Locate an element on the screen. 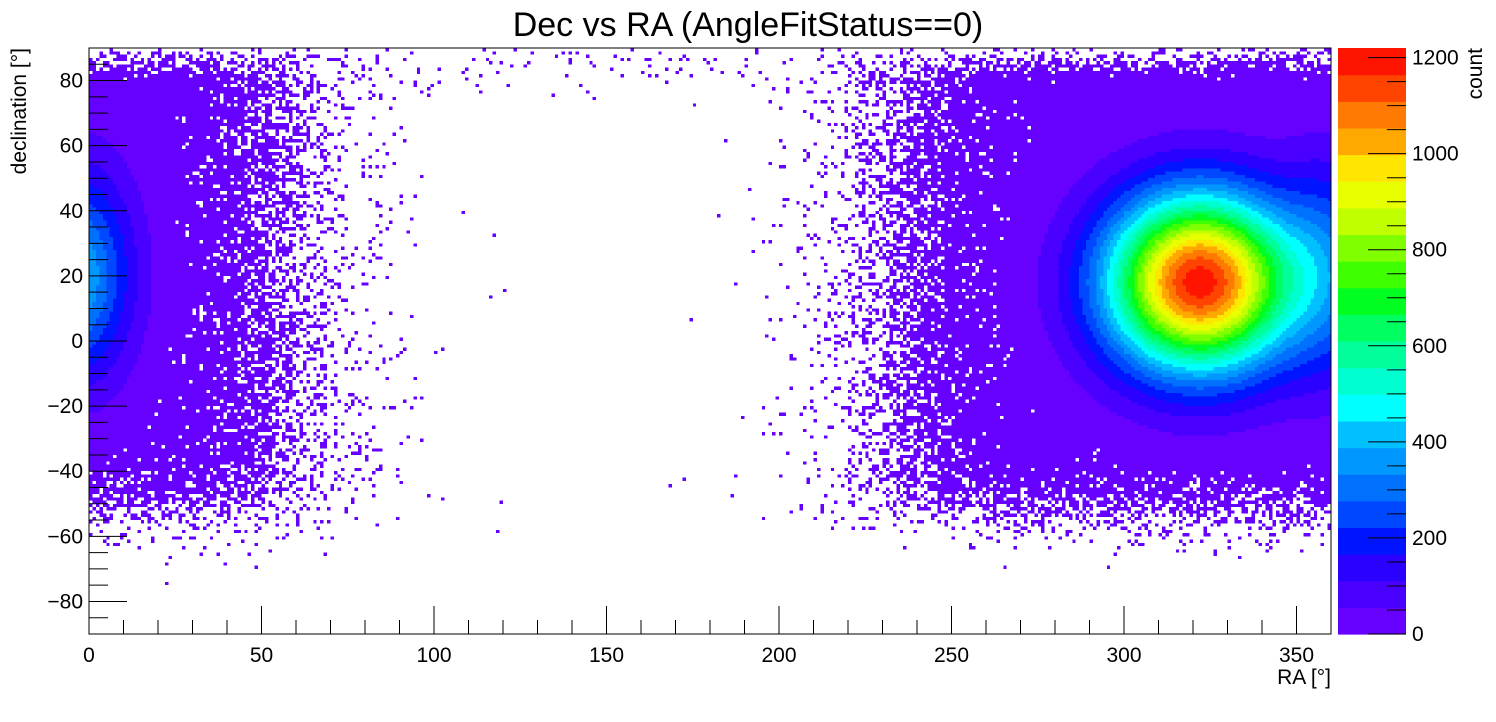 This screenshot has height=722, width=1496. y-tick-label: −60 is located at coordinates (65, 536).